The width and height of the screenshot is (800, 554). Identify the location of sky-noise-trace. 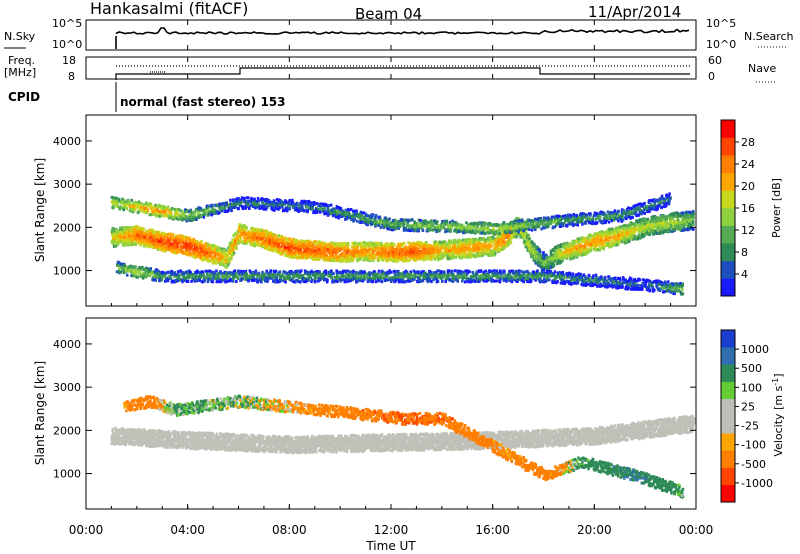
(402, 31).